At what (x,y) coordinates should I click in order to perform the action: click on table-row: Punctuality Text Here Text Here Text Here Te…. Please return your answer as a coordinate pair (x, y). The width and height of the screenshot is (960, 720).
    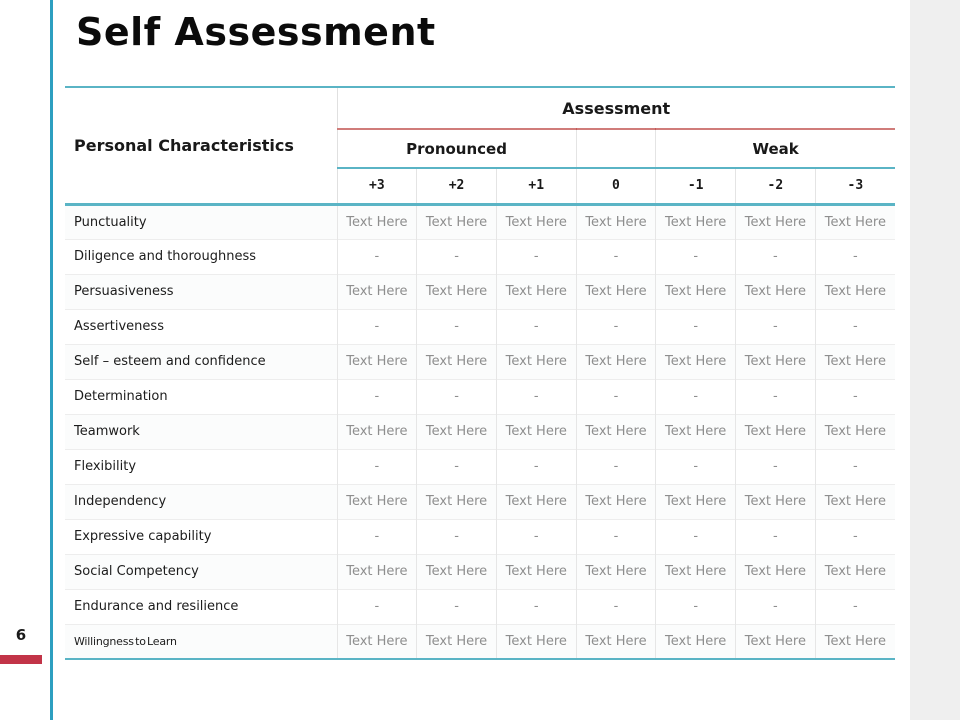
    Looking at the image, I should click on (480, 221).